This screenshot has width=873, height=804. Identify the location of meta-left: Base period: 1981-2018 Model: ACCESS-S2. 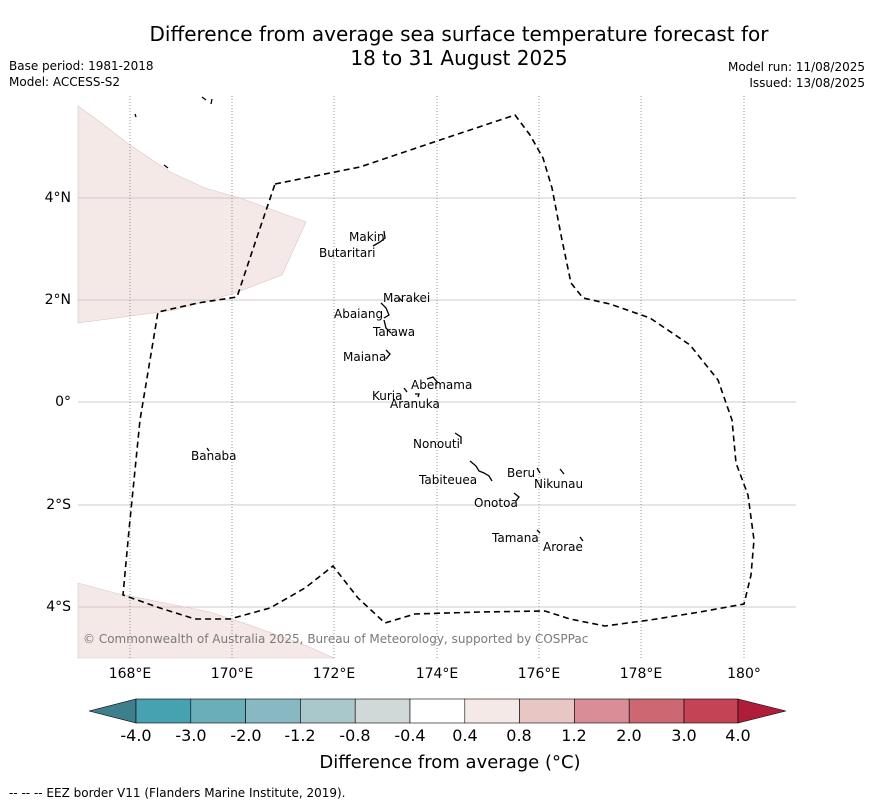
(81, 74).